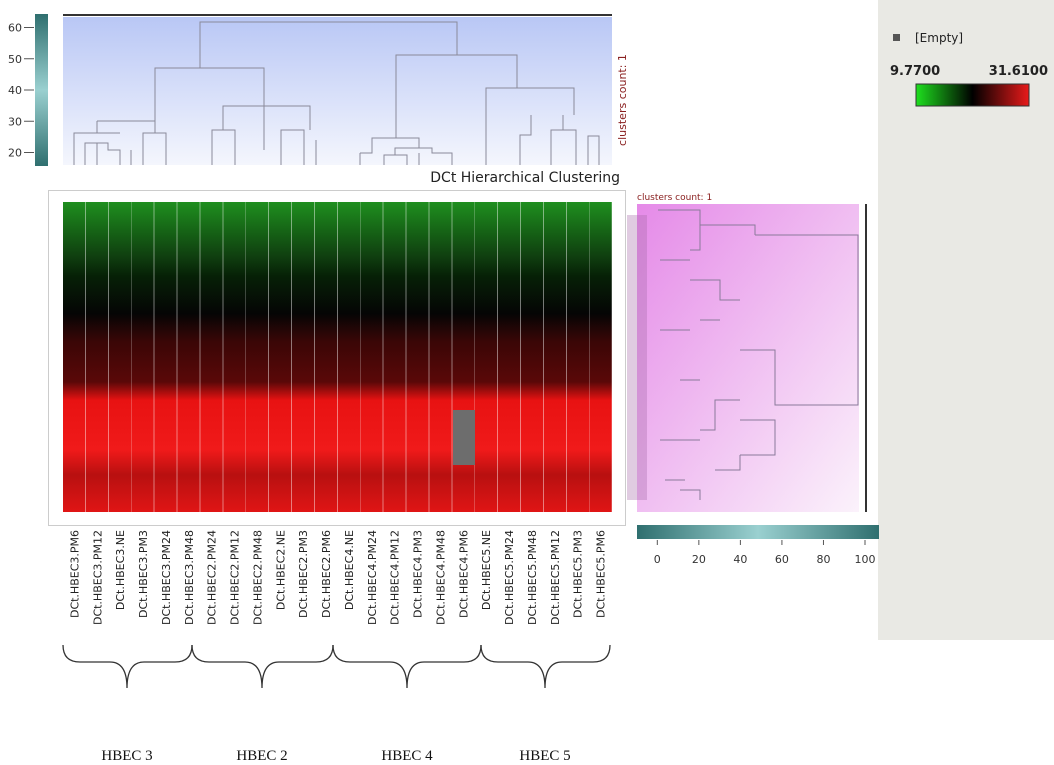 This screenshot has width=1054, height=765. What do you see at coordinates (823, 559) in the screenshot?
I see `x-tick-label: 80` at bounding box center [823, 559].